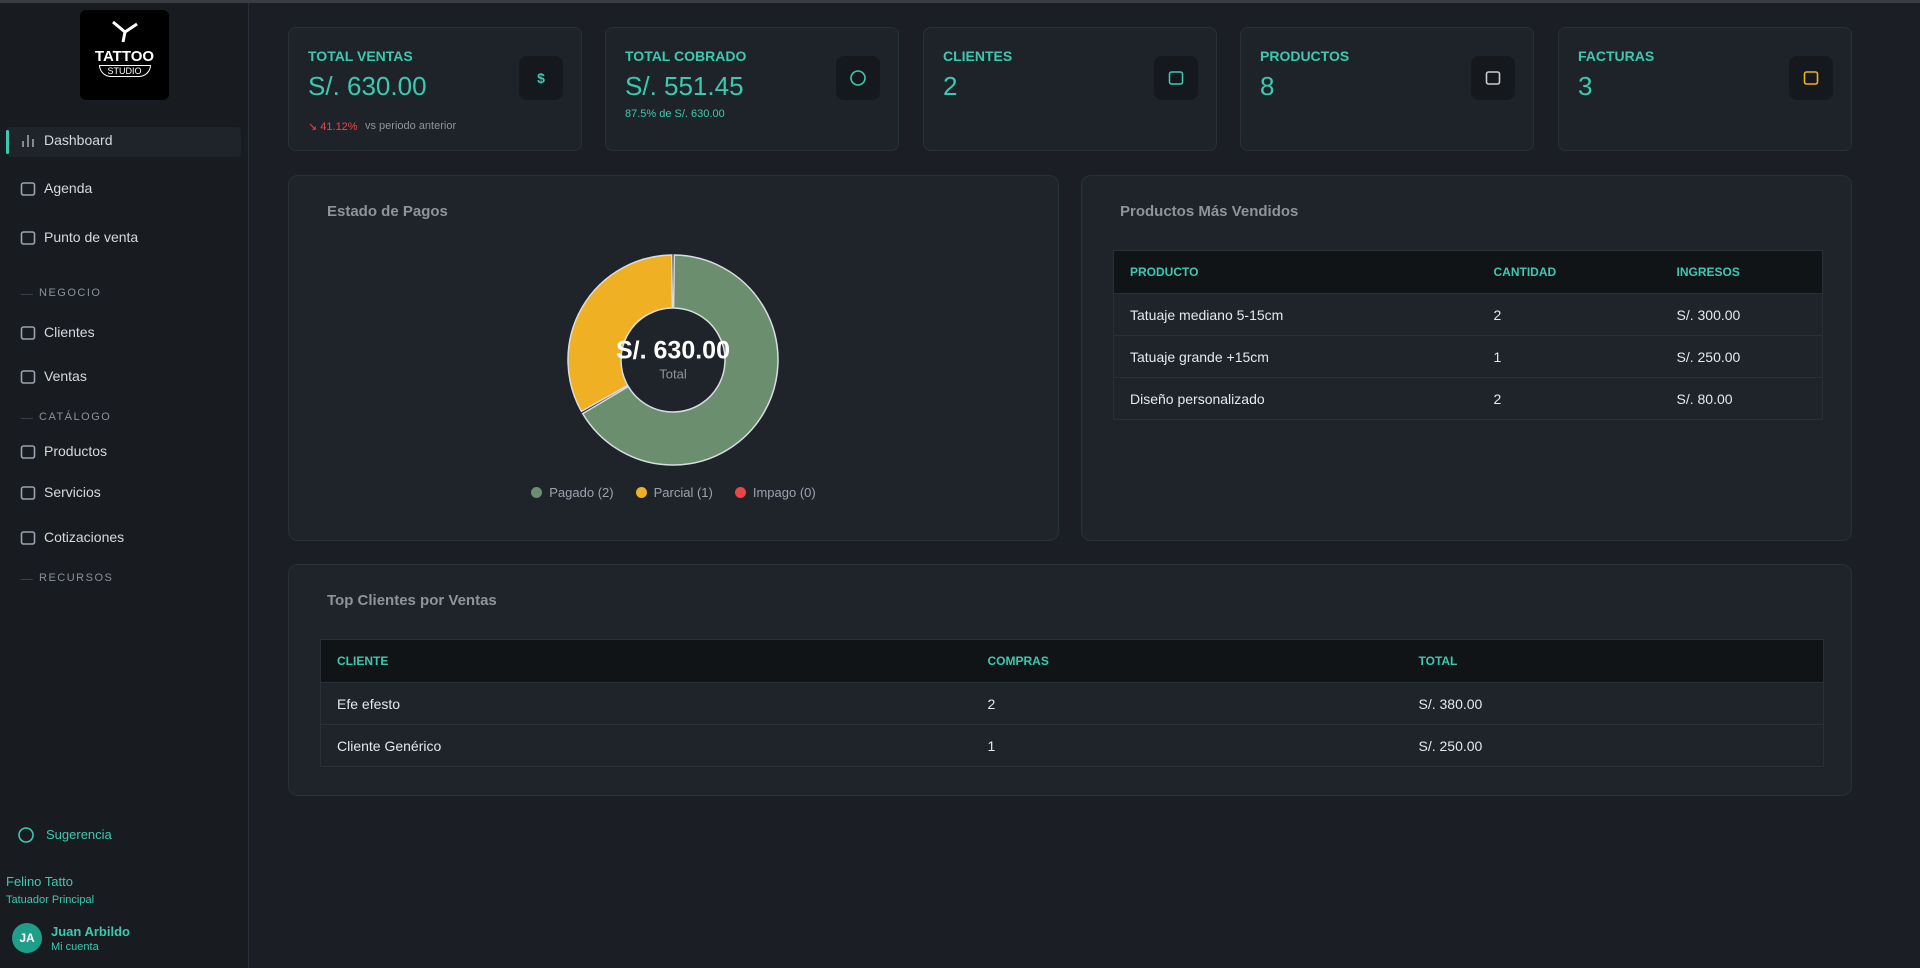  I want to click on studio-name: Felino Tatto, so click(39, 881).